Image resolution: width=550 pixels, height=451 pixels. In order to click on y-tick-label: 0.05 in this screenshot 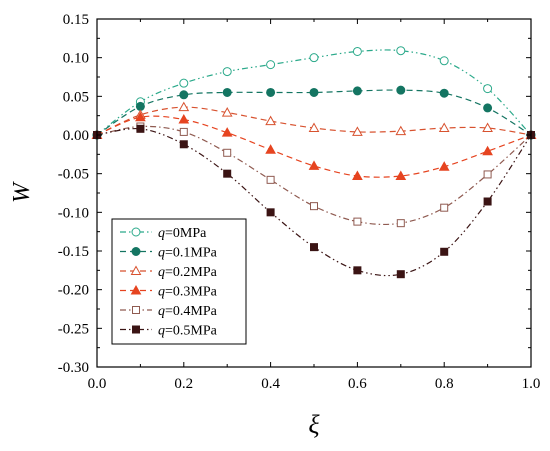, I will do `click(76, 97)`.